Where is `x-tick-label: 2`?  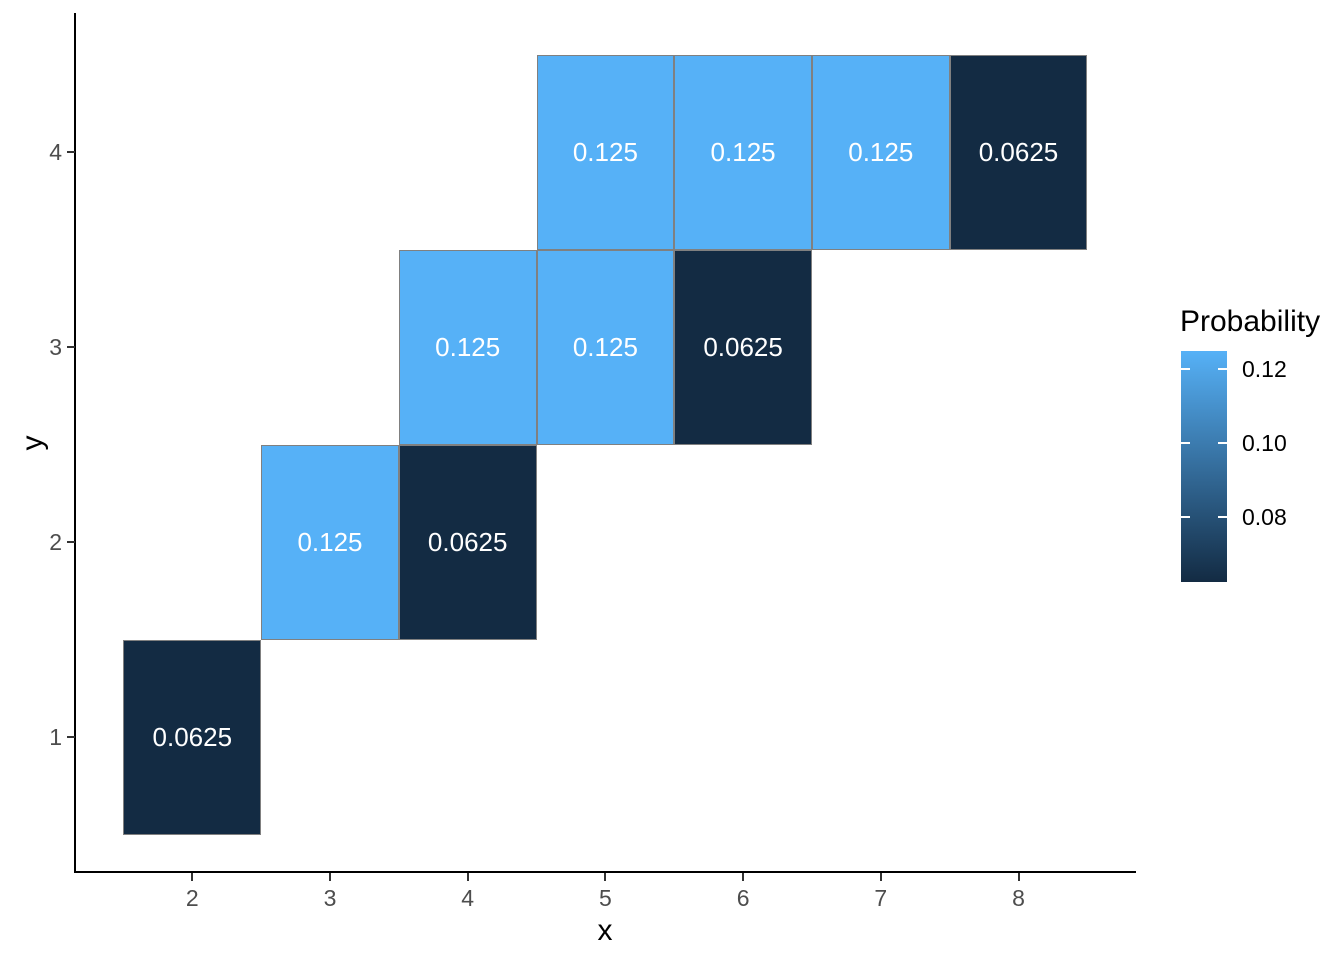 x-tick-label: 2 is located at coordinates (192, 898).